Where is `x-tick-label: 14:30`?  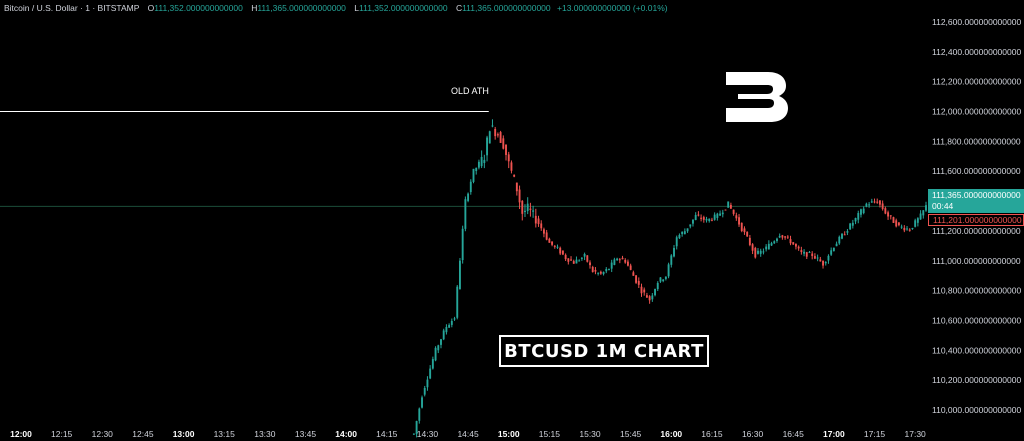
x-tick-label: 14:30 is located at coordinates (428, 434).